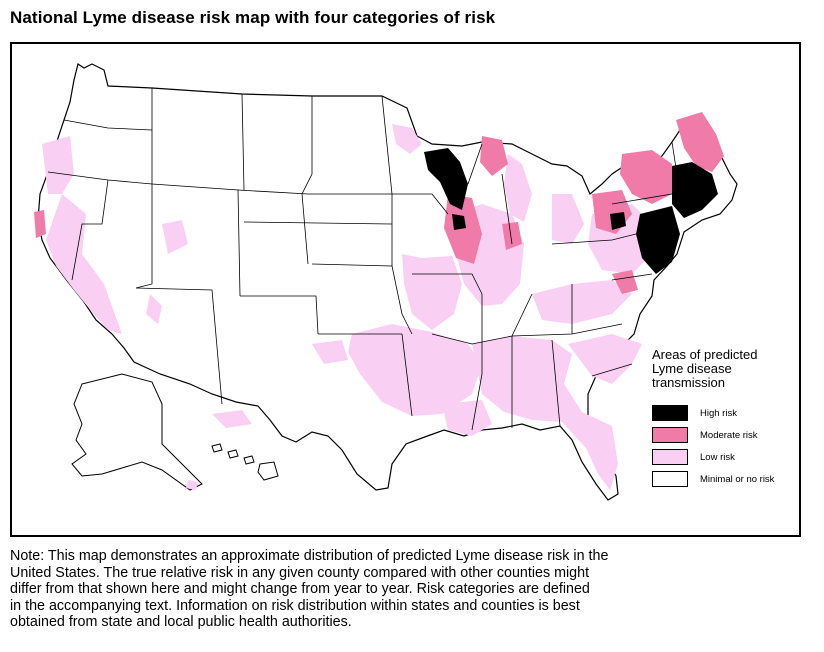 The image size is (824, 652). I want to click on legend-label: Moderate risk, so click(729, 435).